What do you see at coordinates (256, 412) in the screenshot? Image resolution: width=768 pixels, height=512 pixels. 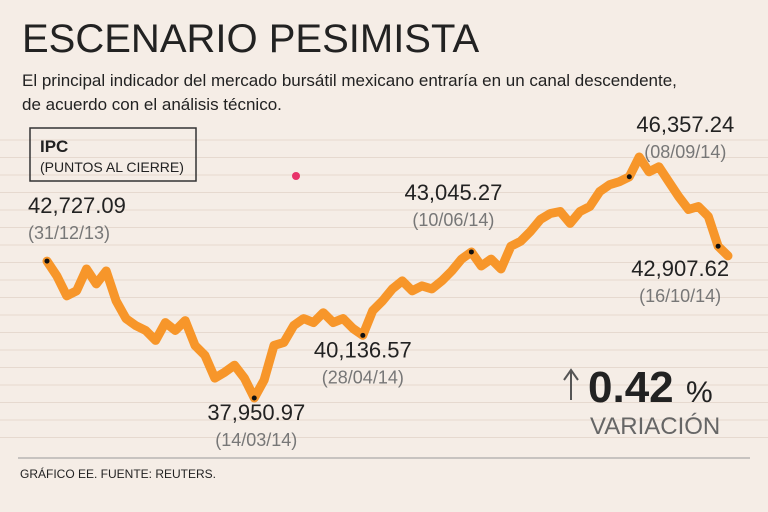 I see `value-label: 37,950.97` at bounding box center [256, 412].